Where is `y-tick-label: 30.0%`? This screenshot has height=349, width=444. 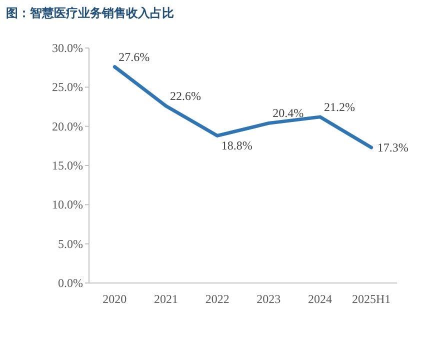
y-tick-label: 30.0% is located at coordinates (67, 48).